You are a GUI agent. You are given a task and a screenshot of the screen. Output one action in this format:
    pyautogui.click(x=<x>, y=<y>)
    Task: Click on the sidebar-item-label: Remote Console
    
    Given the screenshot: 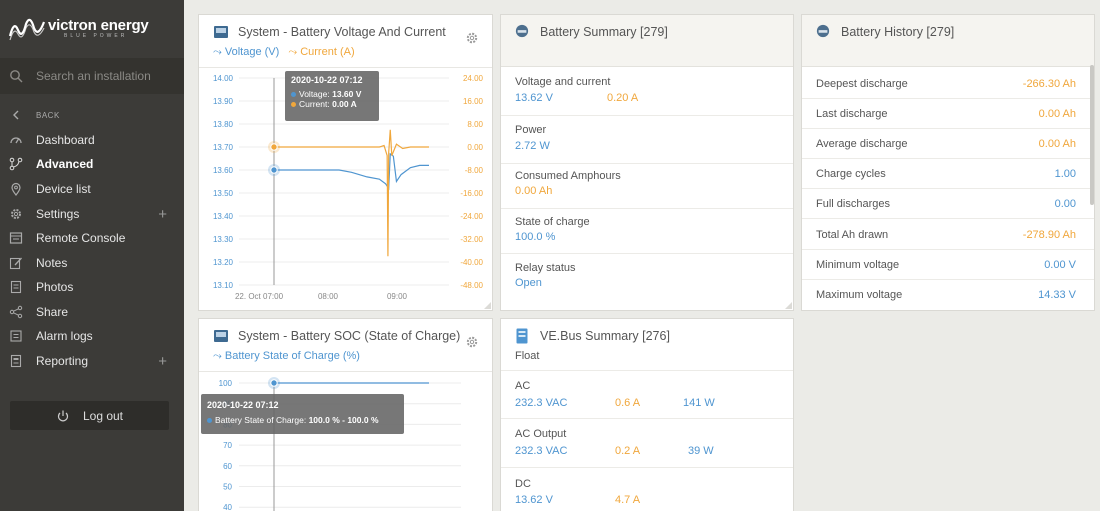 What is the action you would take?
    pyautogui.click(x=81, y=238)
    